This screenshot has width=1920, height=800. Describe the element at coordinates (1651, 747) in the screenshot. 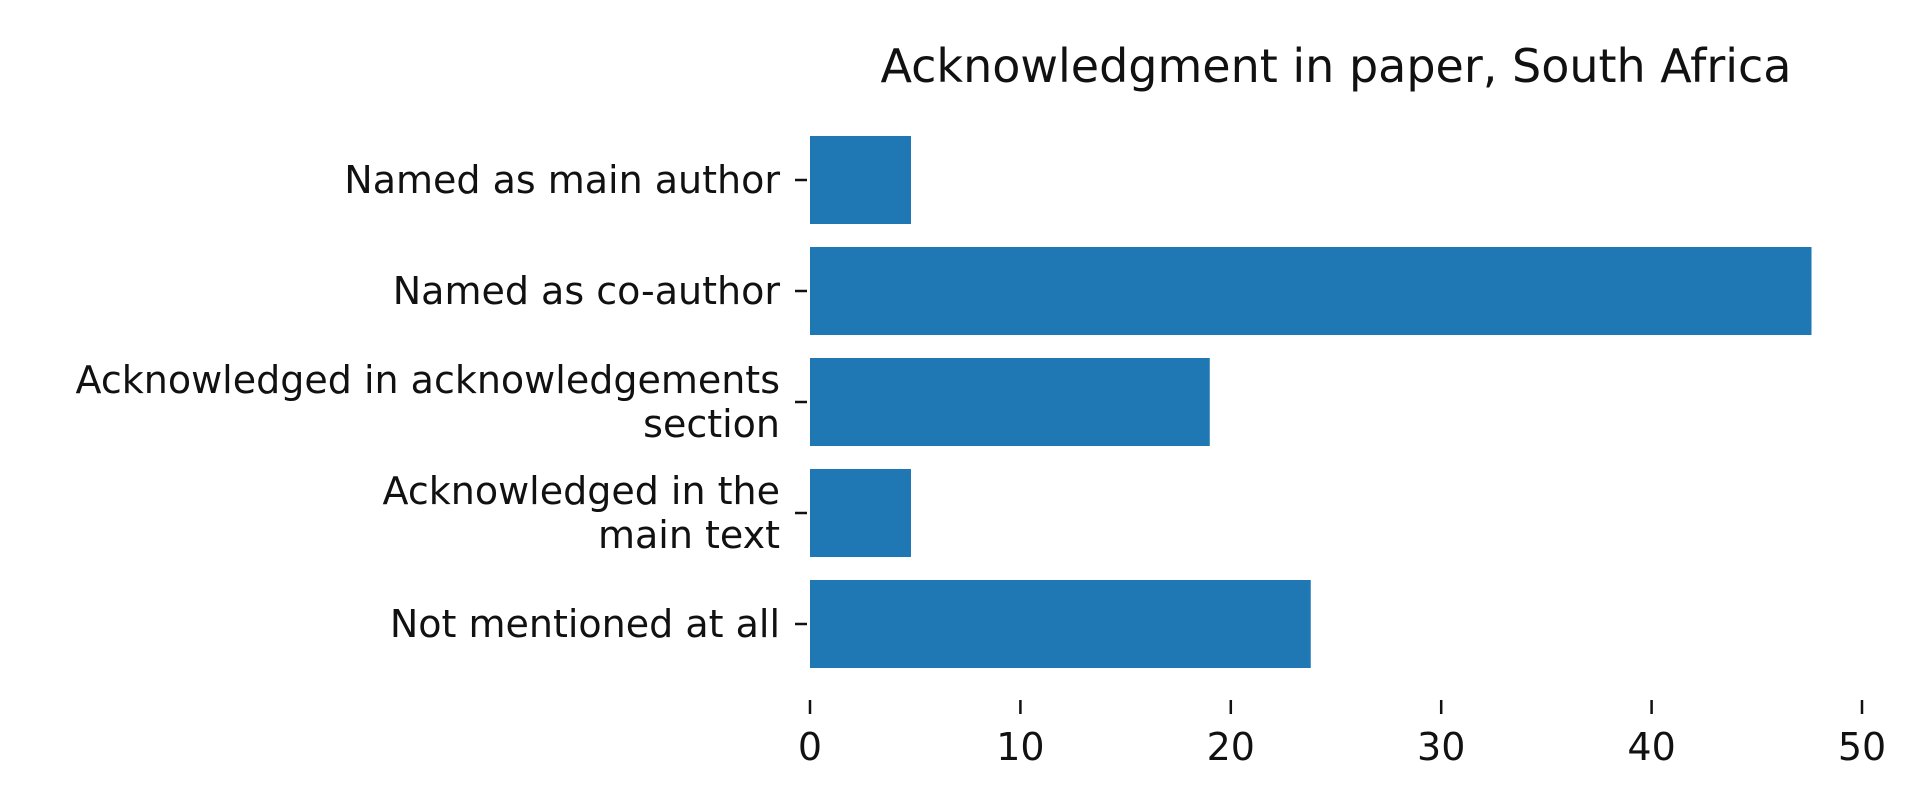

I see `x-tick-label: 40` at that location.